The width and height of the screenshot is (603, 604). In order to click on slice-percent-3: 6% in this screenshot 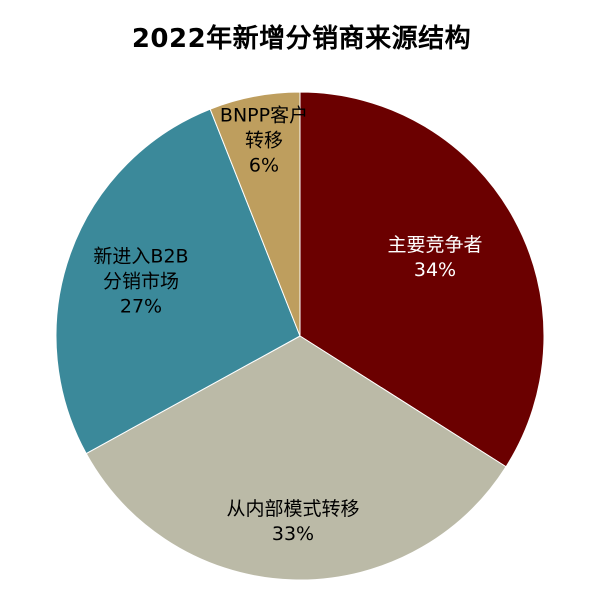, I will do `click(264, 166)`.